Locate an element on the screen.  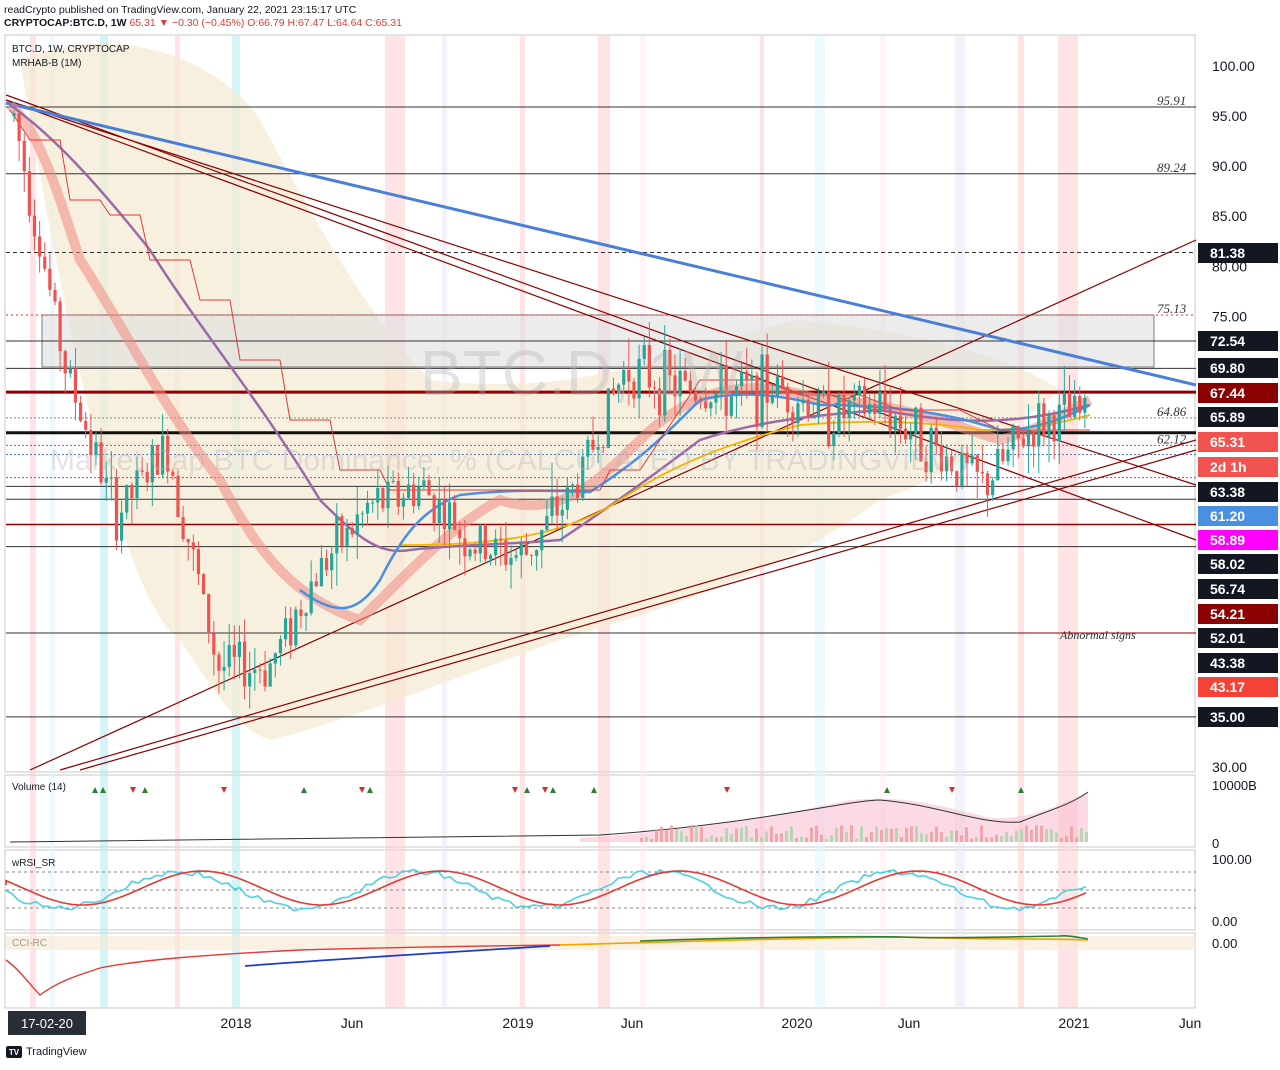
y-axis-tick: 90.00 is located at coordinates (1229, 166).